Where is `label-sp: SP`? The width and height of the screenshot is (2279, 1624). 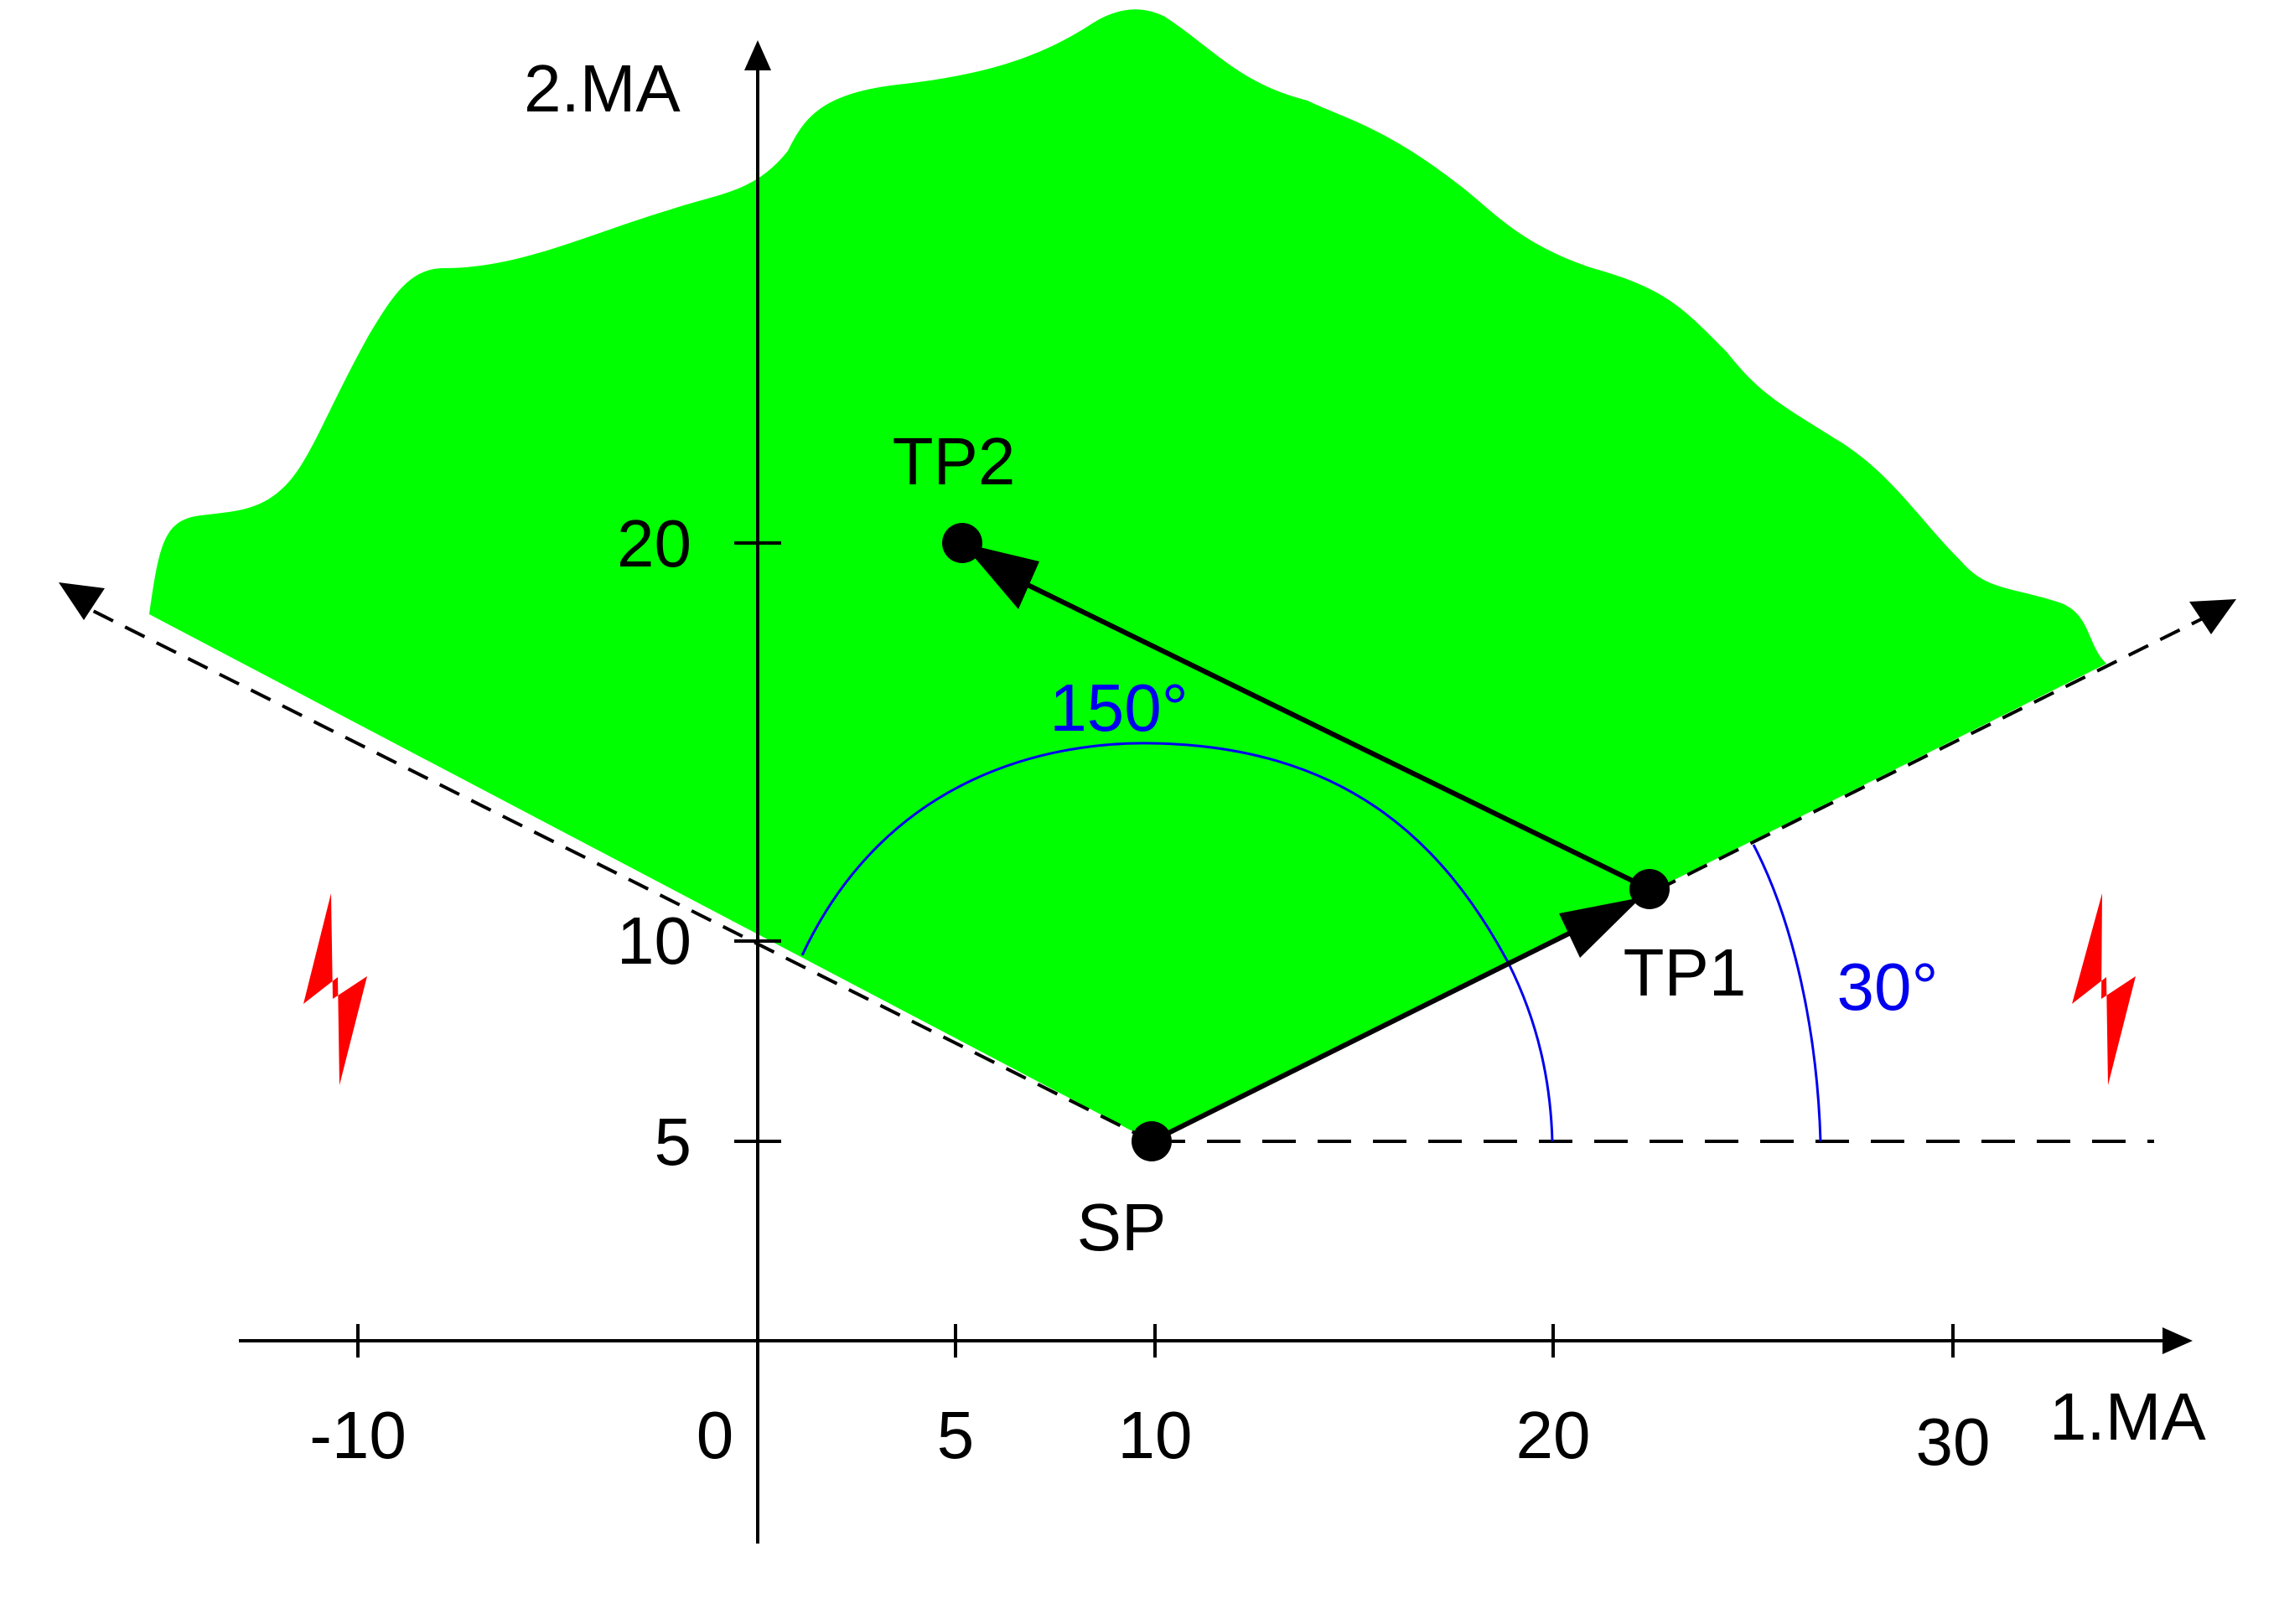 label-sp: SP is located at coordinates (1122, 1227).